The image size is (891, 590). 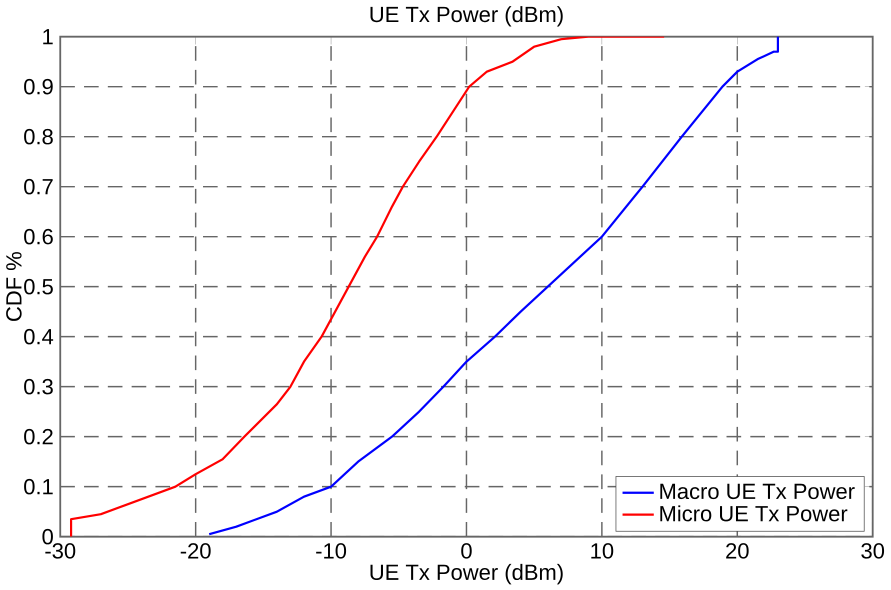 What do you see at coordinates (38, 186) in the screenshot?
I see `y-tick-label: 0.7` at bounding box center [38, 186].